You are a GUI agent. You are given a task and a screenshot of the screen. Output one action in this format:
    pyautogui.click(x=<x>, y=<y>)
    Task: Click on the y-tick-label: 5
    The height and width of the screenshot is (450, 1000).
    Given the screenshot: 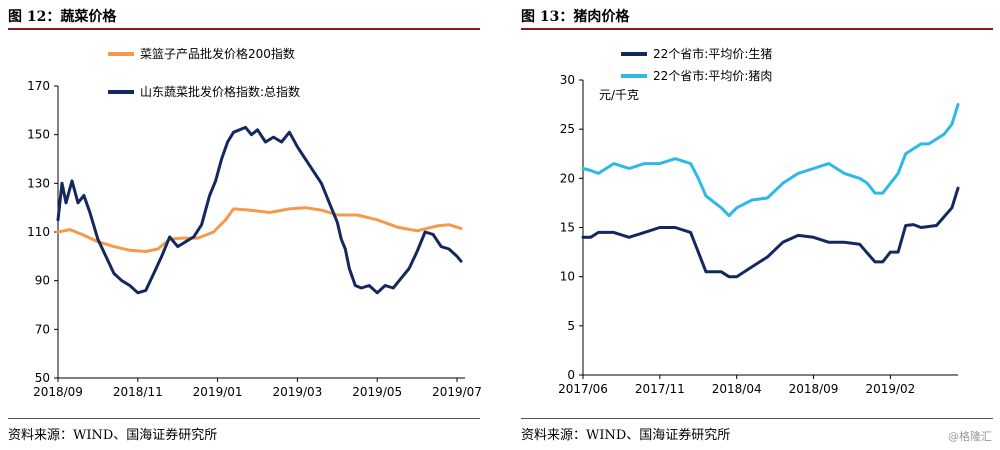 What is the action you would take?
    pyautogui.click(x=571, y=326)
    